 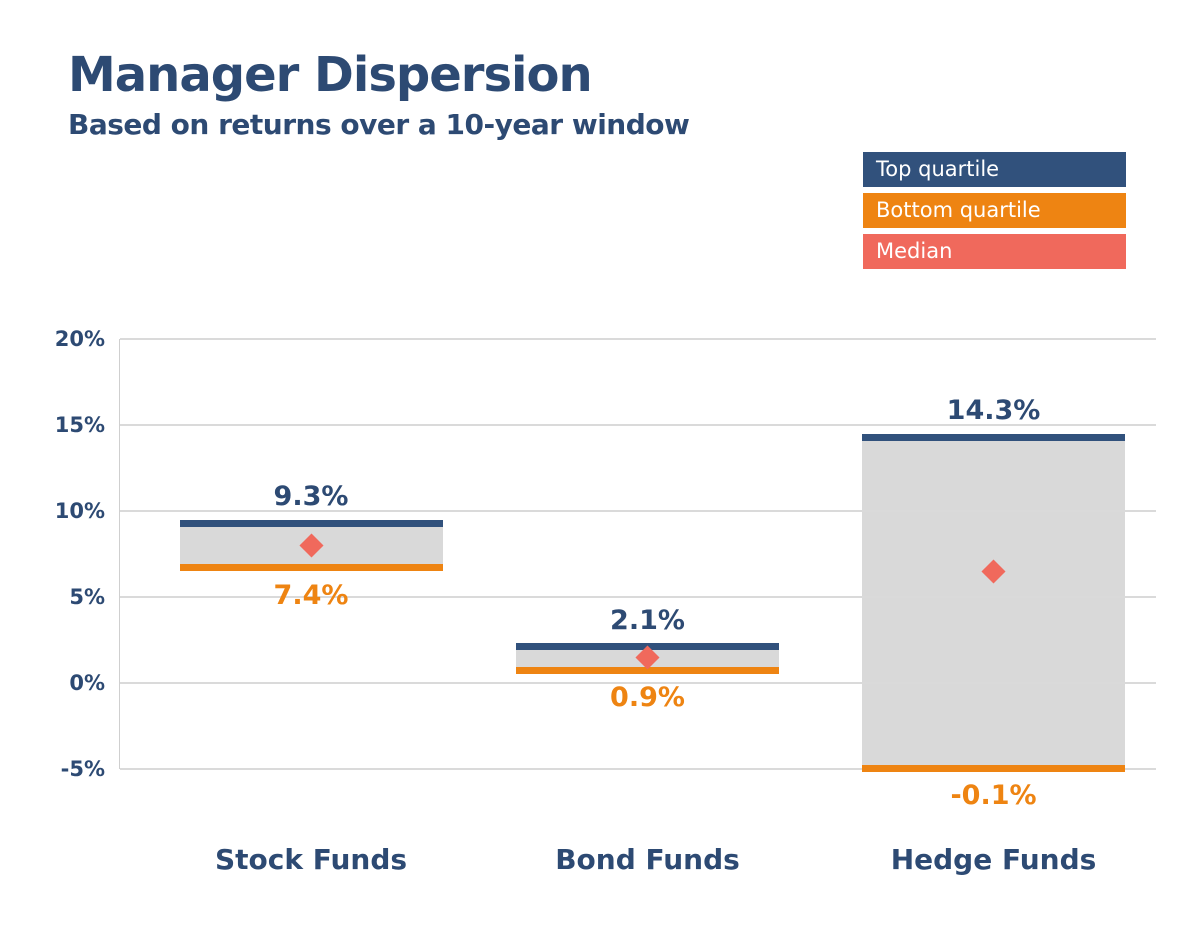 I want to click on category-label-hedge-funds: Hedge Funds, so click(x=993, y=859).